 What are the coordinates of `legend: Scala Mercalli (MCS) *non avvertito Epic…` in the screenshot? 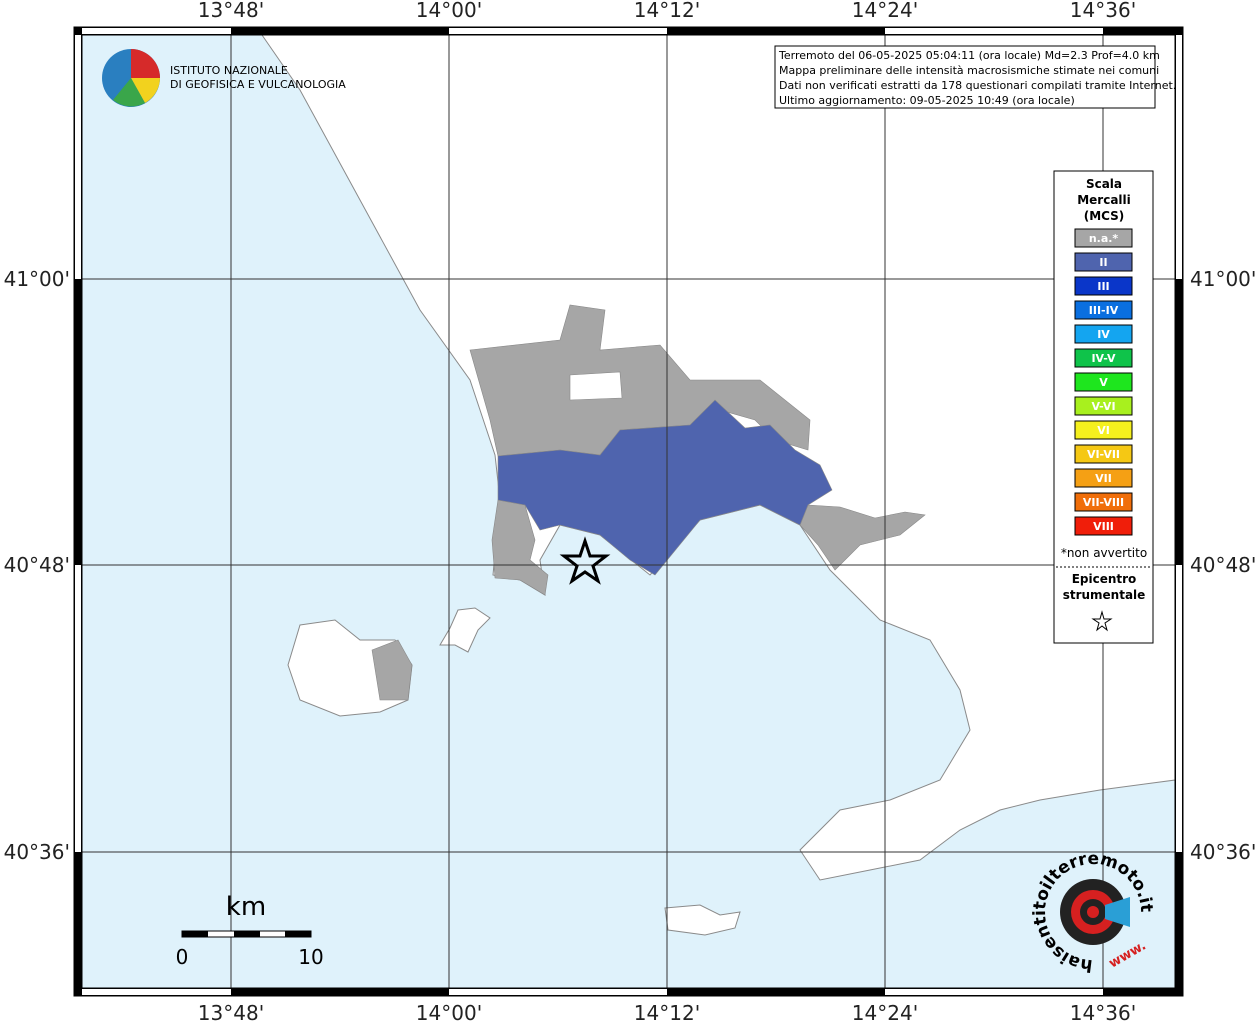 It's located at (1103, 407).